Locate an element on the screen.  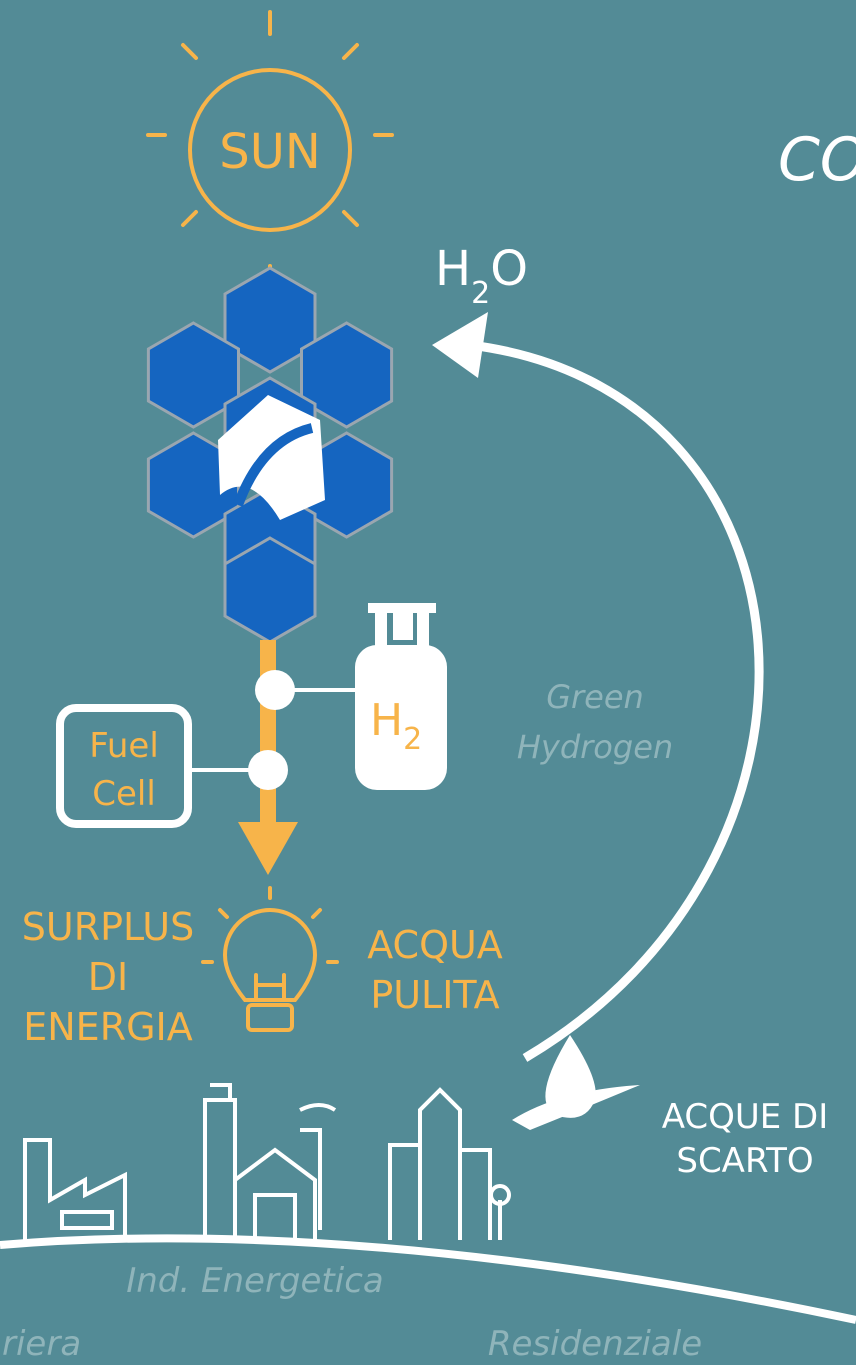
buildings is located at coordinates (267, 1161).